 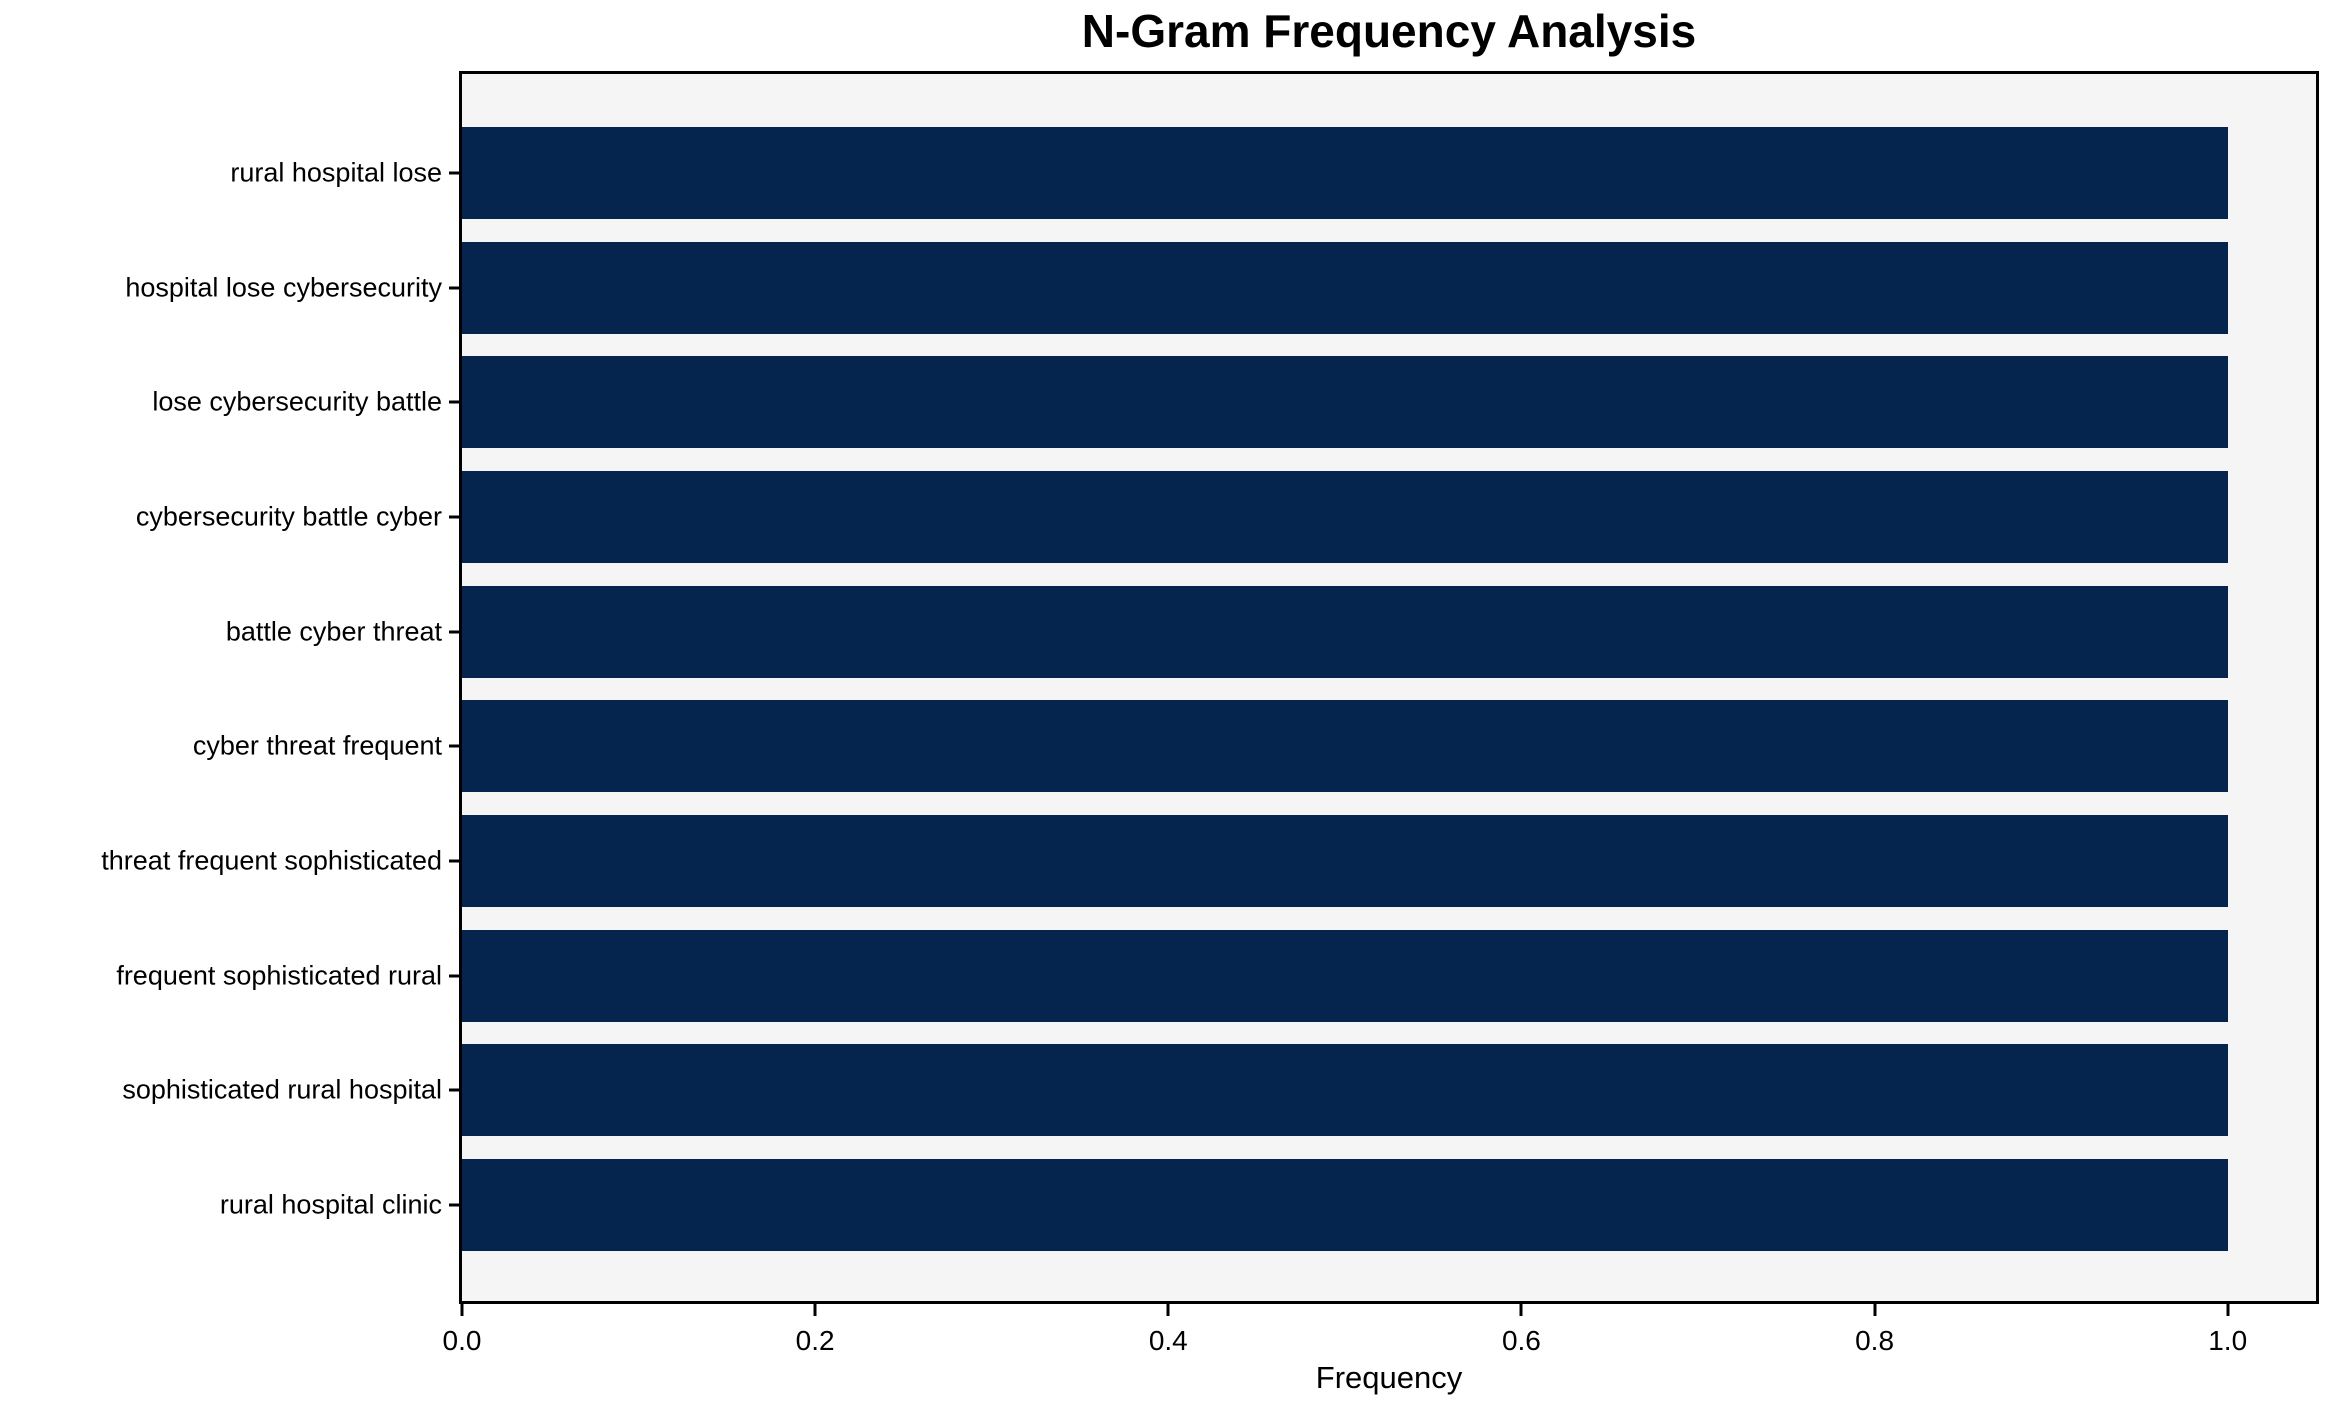 What do you see at coordinates (1875, 1340) in the screenshot?
I see `x-tick-label: 0.8` at bounding box center [1875, 1340].